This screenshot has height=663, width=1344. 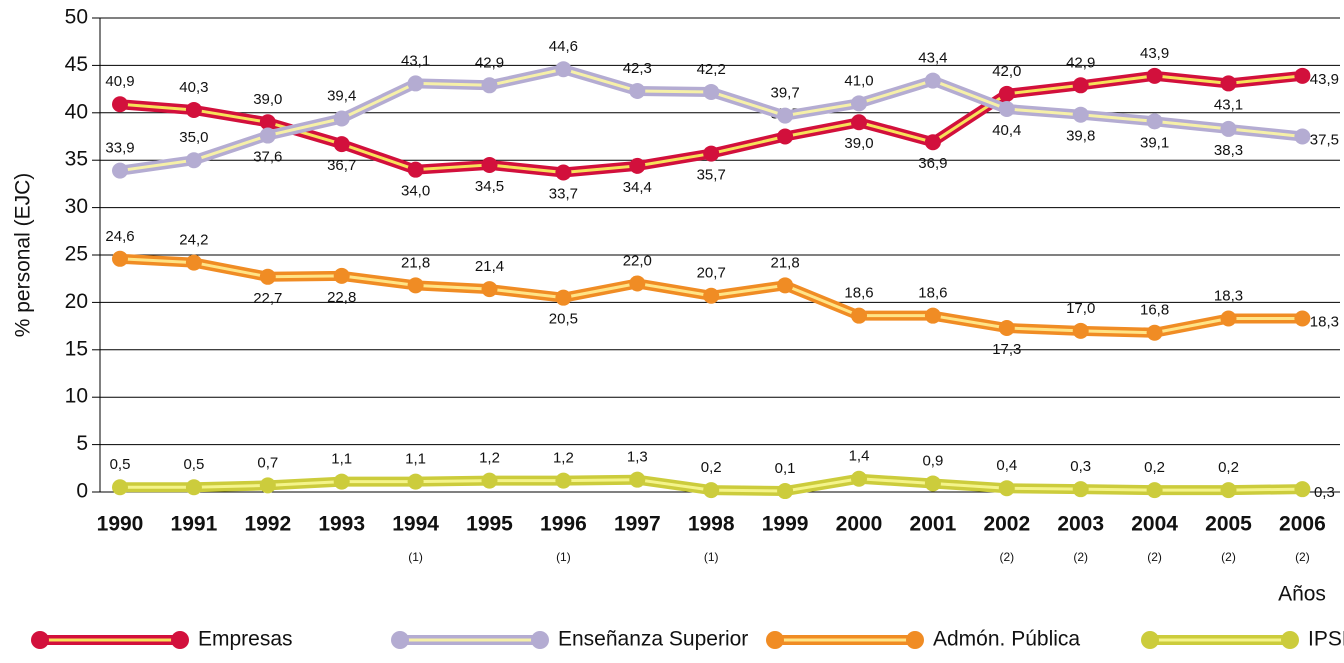 What do you see at coordinates (1326, 639) in the screenshot?
I see `legend-label: IPSFL` at bounding box center [1326, 639].